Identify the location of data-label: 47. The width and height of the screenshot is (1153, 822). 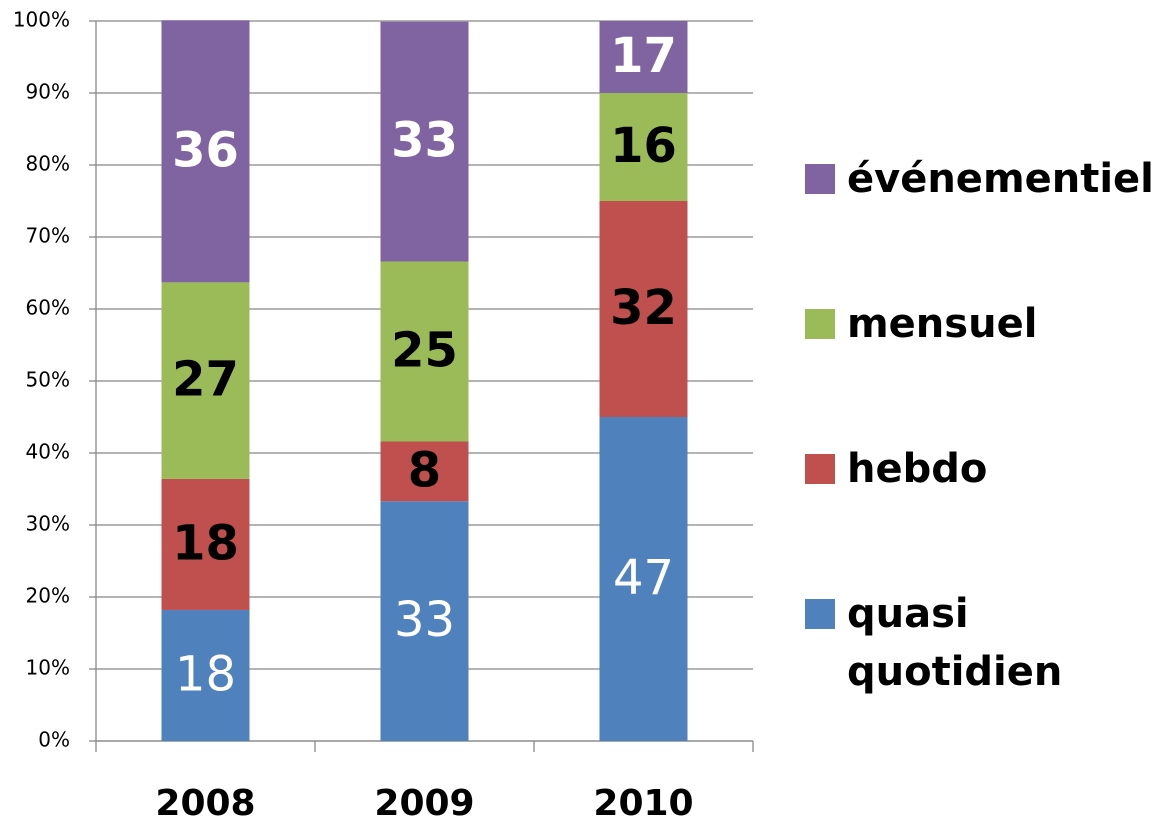
(643, 578).